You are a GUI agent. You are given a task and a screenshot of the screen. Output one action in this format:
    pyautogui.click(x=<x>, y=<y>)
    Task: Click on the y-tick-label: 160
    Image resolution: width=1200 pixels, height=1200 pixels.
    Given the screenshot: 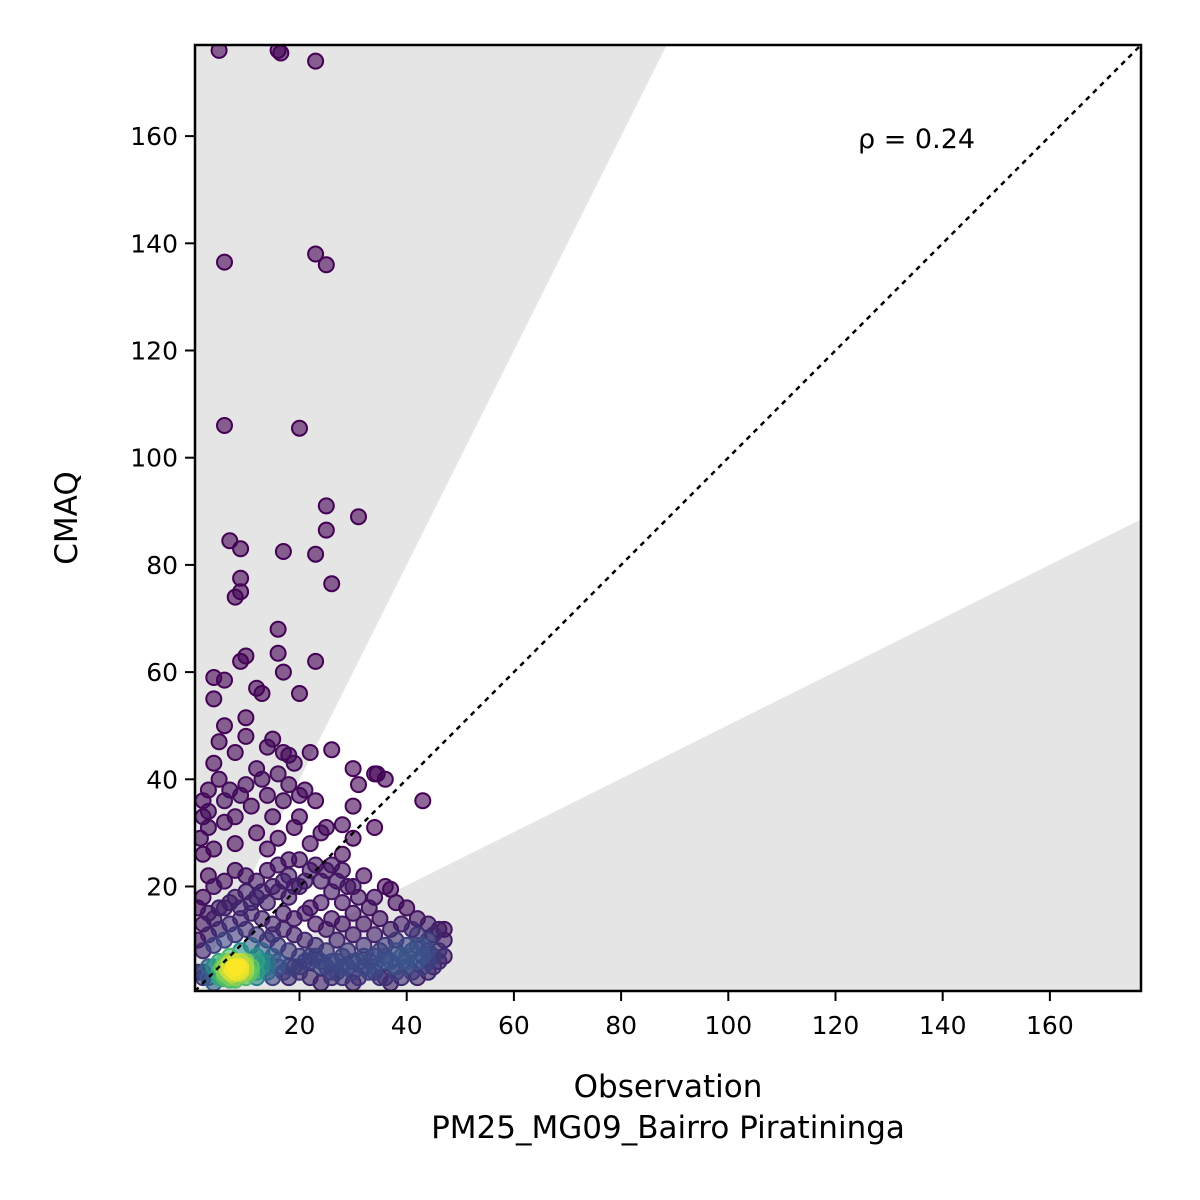 What is the action you would take?
    pyautogui.click(x=154, y=136)
    